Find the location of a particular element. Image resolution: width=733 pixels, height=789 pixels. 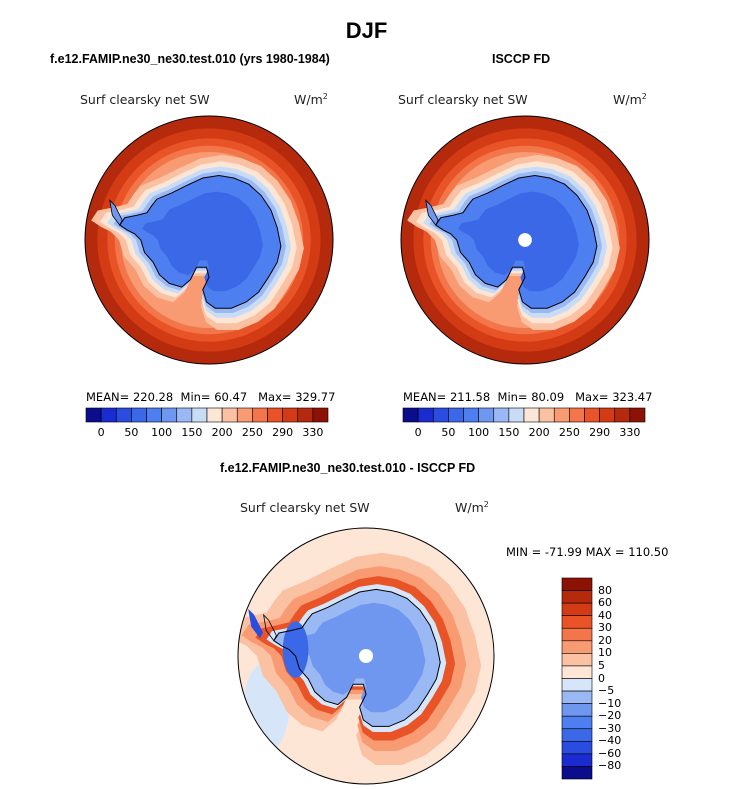

panel2-peninsula-coast is located at coordinates (432, 212).